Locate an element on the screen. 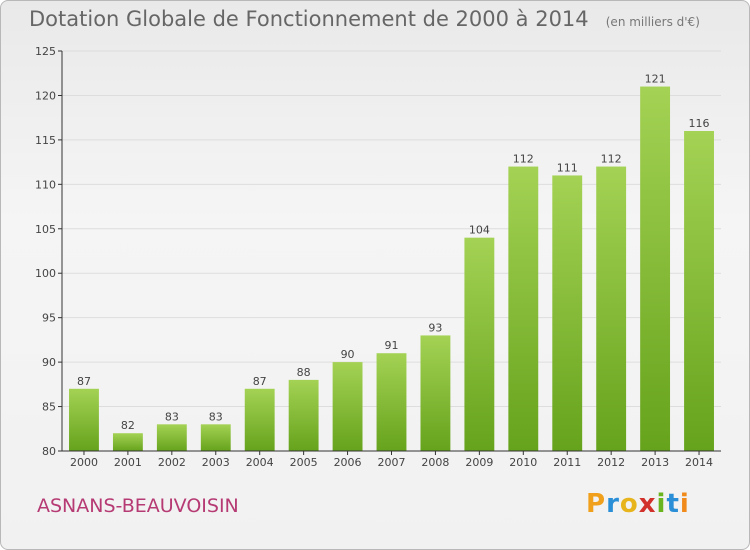 This screenshot has width=750, height=550. chart-unit: (en milliers d'€) is located at coordinates (652, 22).